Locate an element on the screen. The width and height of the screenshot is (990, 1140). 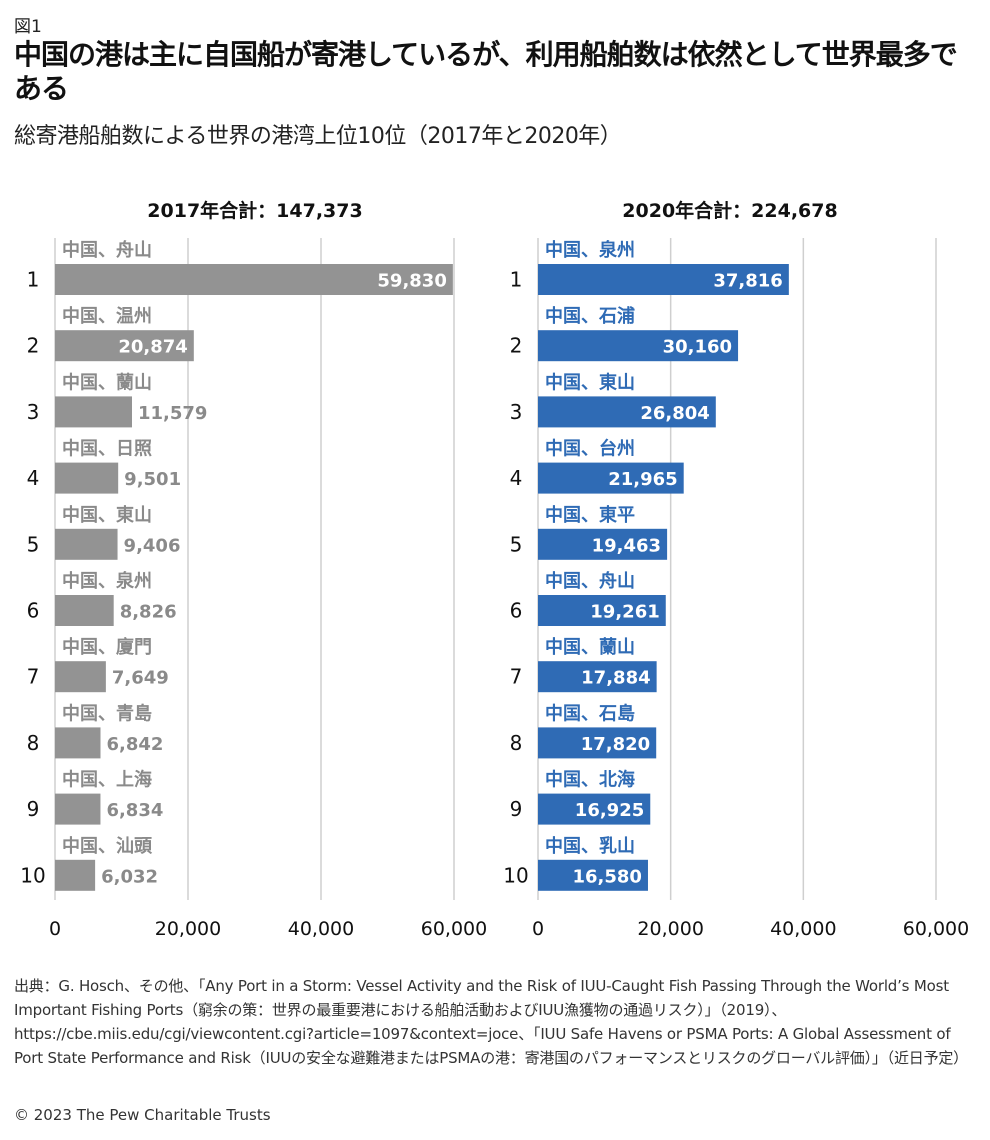
rank-label-2017: 10 is located at coordinates (32, 875).